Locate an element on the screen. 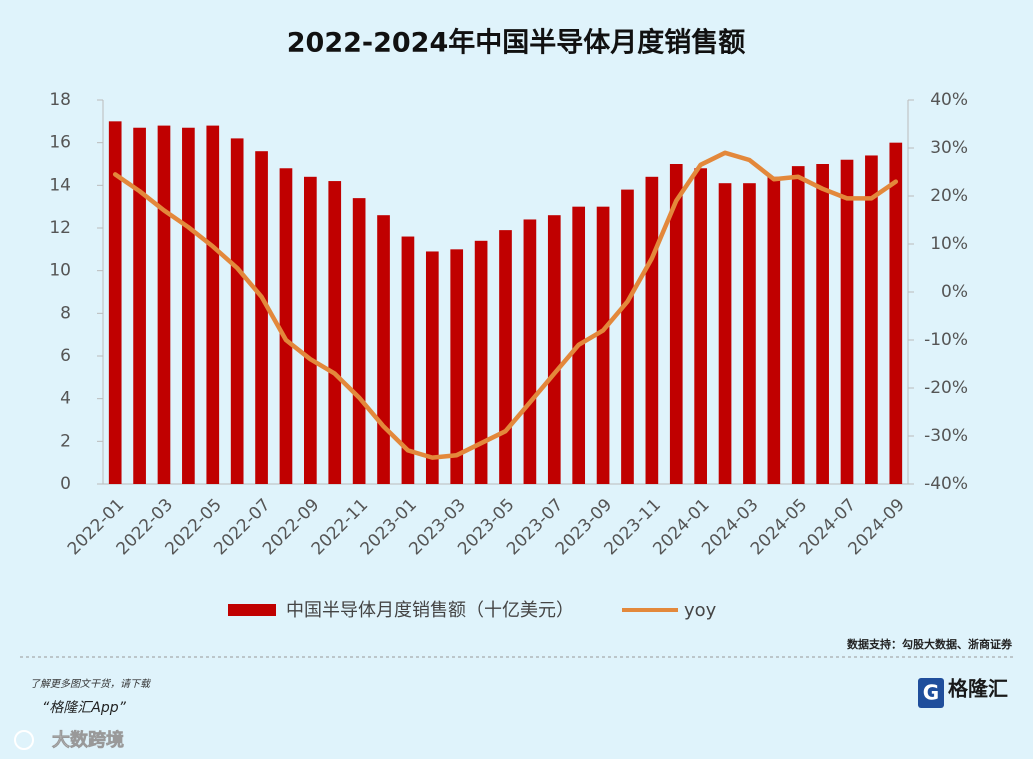  watermark-icon is located at coordinates (24, 740).